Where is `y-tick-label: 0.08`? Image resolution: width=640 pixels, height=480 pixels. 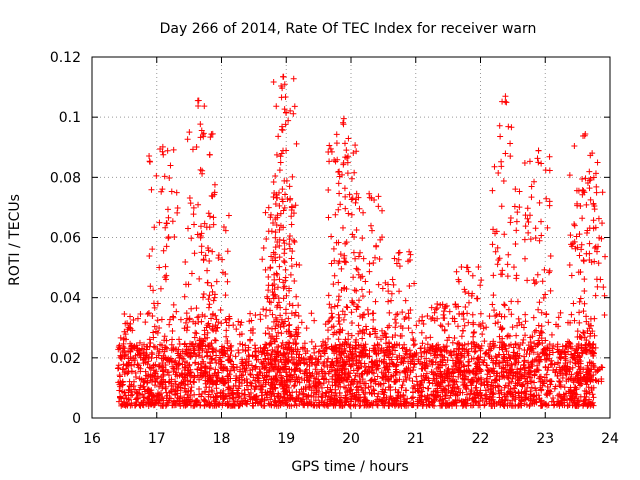 y-tick-label: 0.08 is located at coordinates (65, 178).